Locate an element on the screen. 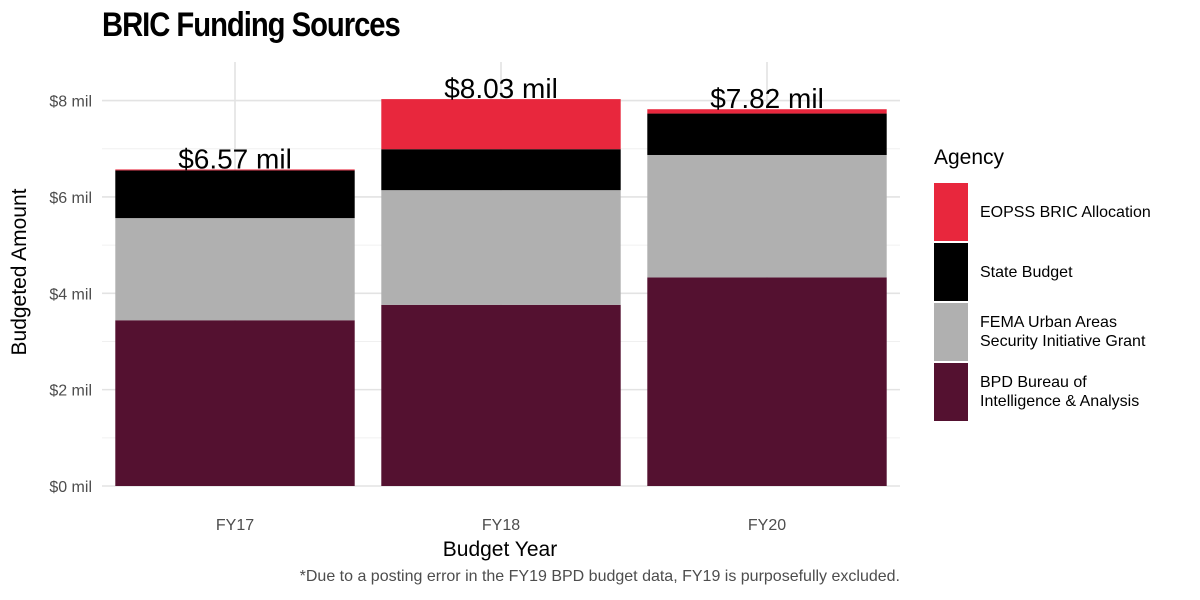 This screenshot has width=1200, height=600. legend-label: EOPSS BRIC Allocation is located at coordinates (1065, 212).